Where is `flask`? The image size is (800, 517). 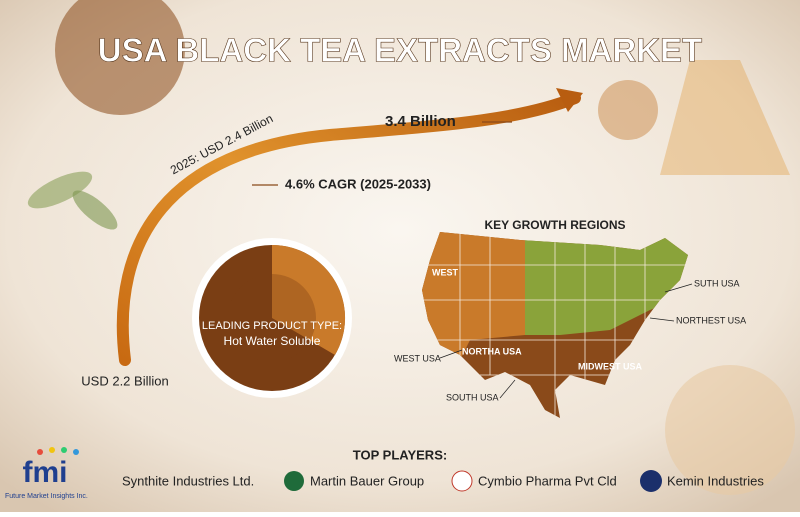 flask is located at coordinates (725, 117).